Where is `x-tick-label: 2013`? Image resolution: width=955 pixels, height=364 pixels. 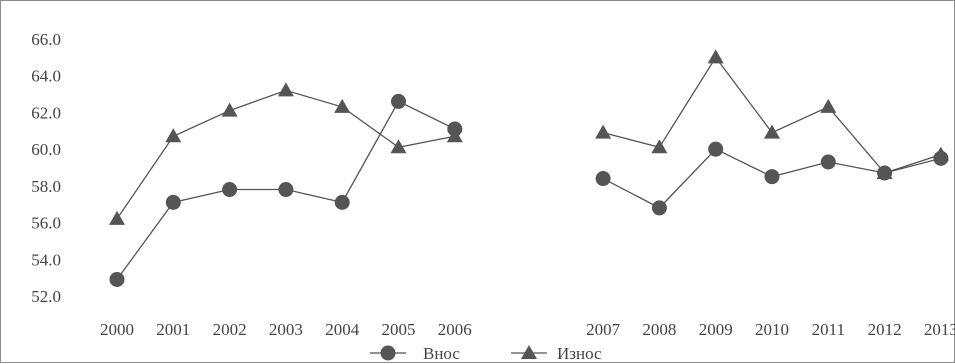 x-tick-label: 2013 is located at coordinates (939, 329).